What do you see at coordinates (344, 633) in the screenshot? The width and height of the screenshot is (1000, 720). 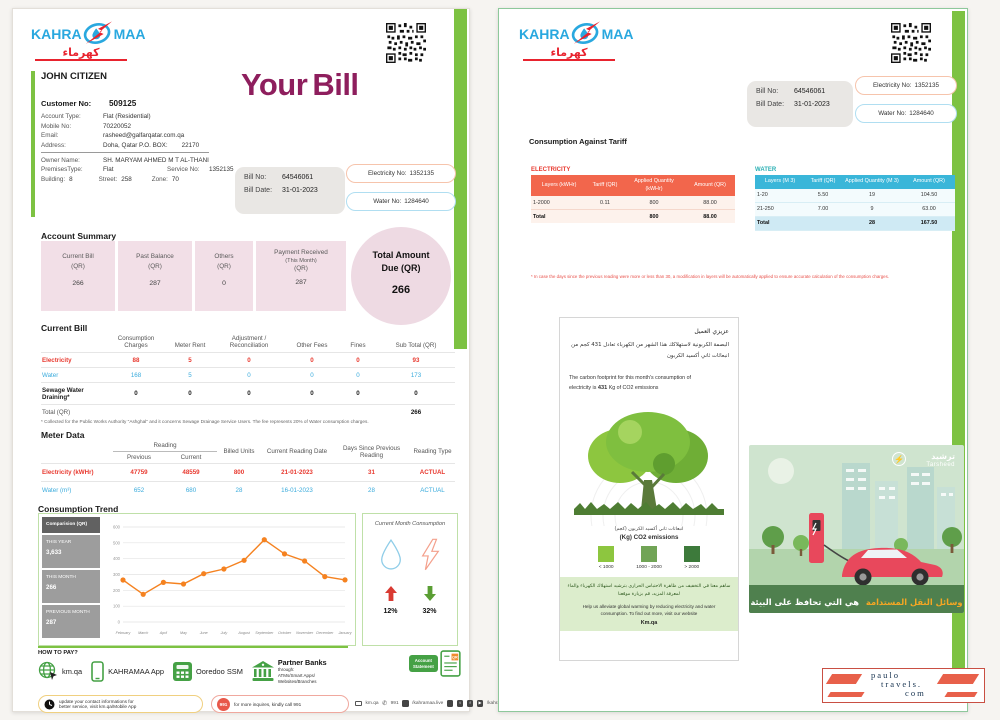 I see `svg-text: January` at bounding box center [344, 633].